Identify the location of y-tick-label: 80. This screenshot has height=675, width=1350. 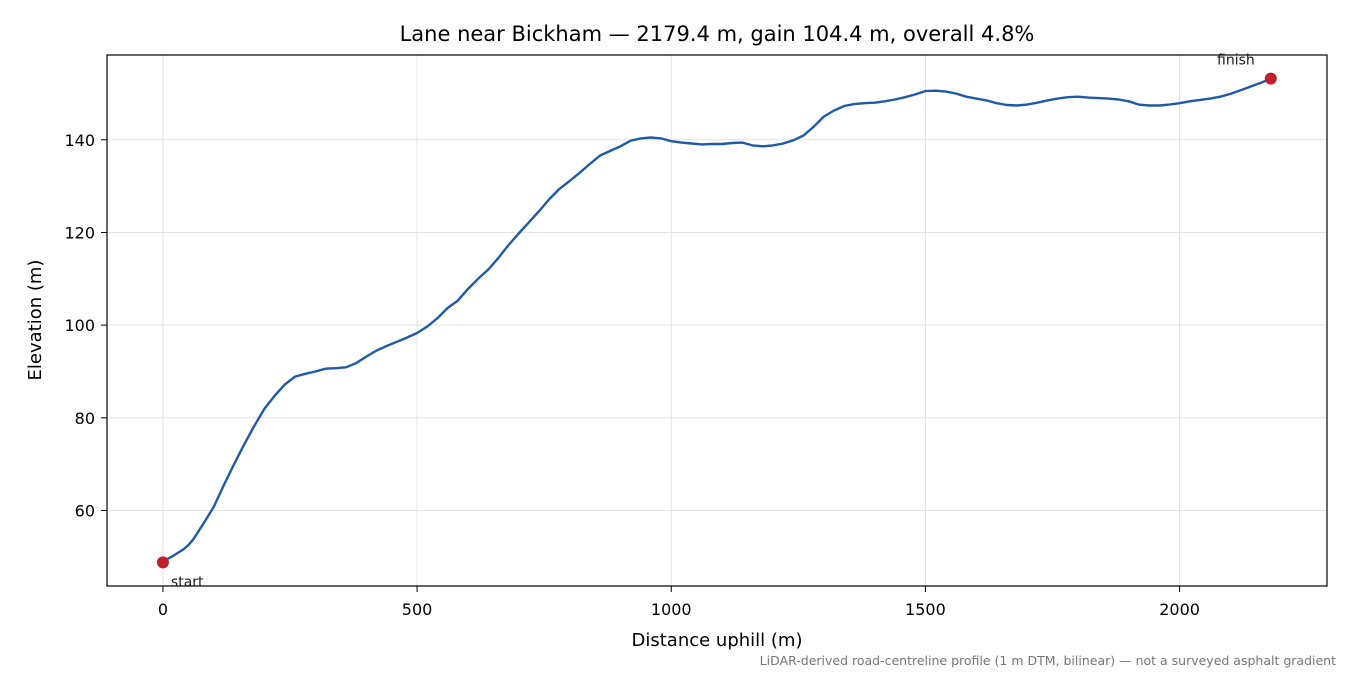
(85, 418).